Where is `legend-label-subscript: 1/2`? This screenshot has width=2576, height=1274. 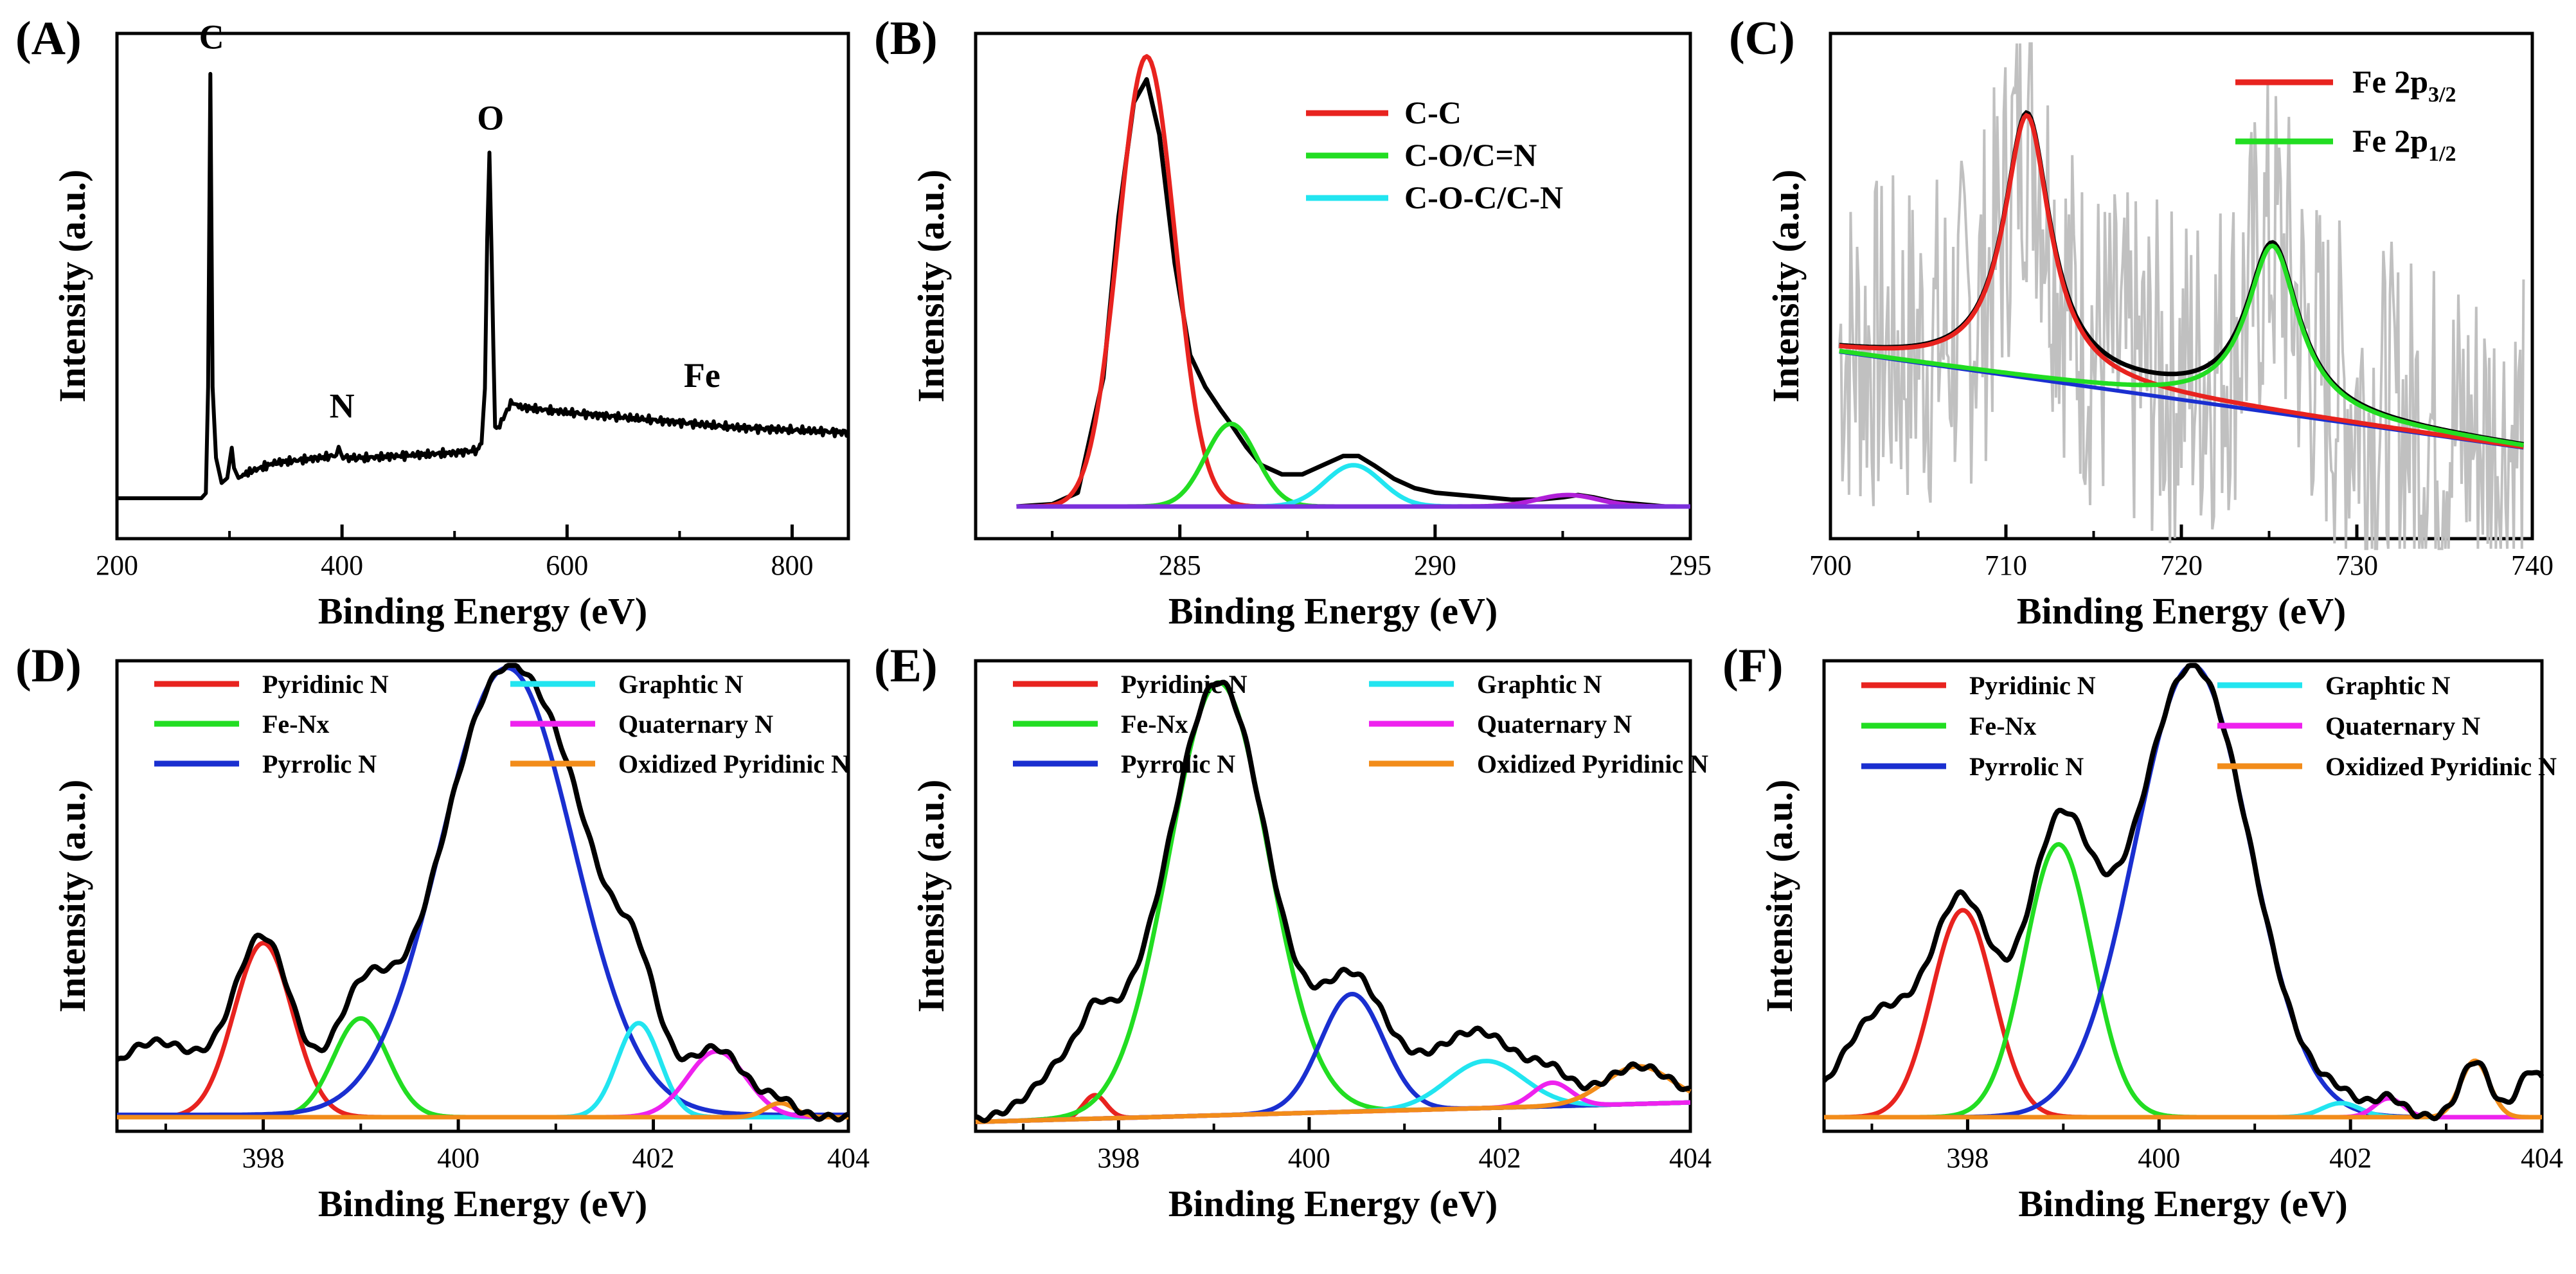 legend-label-subscript: 1/2 is located at coordinates (2442, 154).